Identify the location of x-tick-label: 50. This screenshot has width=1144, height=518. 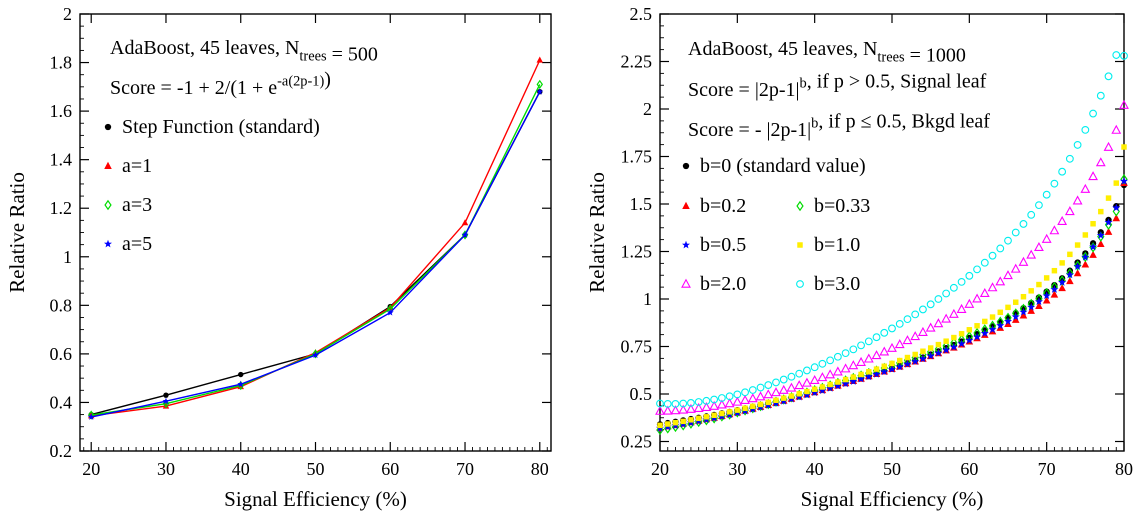
(316, 469).